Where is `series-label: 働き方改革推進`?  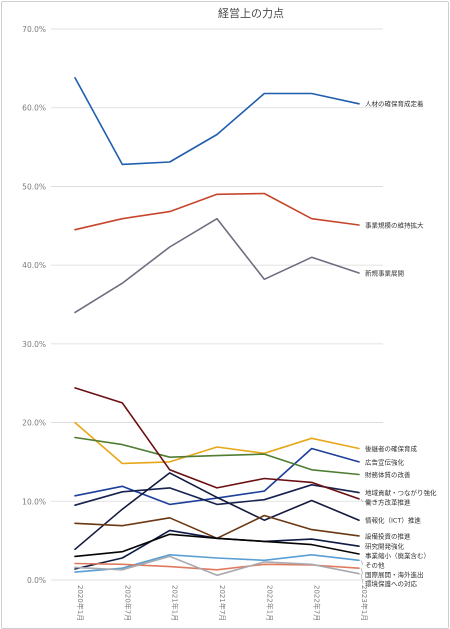
series-label: 働き方改革推進 is located at coordinates (388, 501).